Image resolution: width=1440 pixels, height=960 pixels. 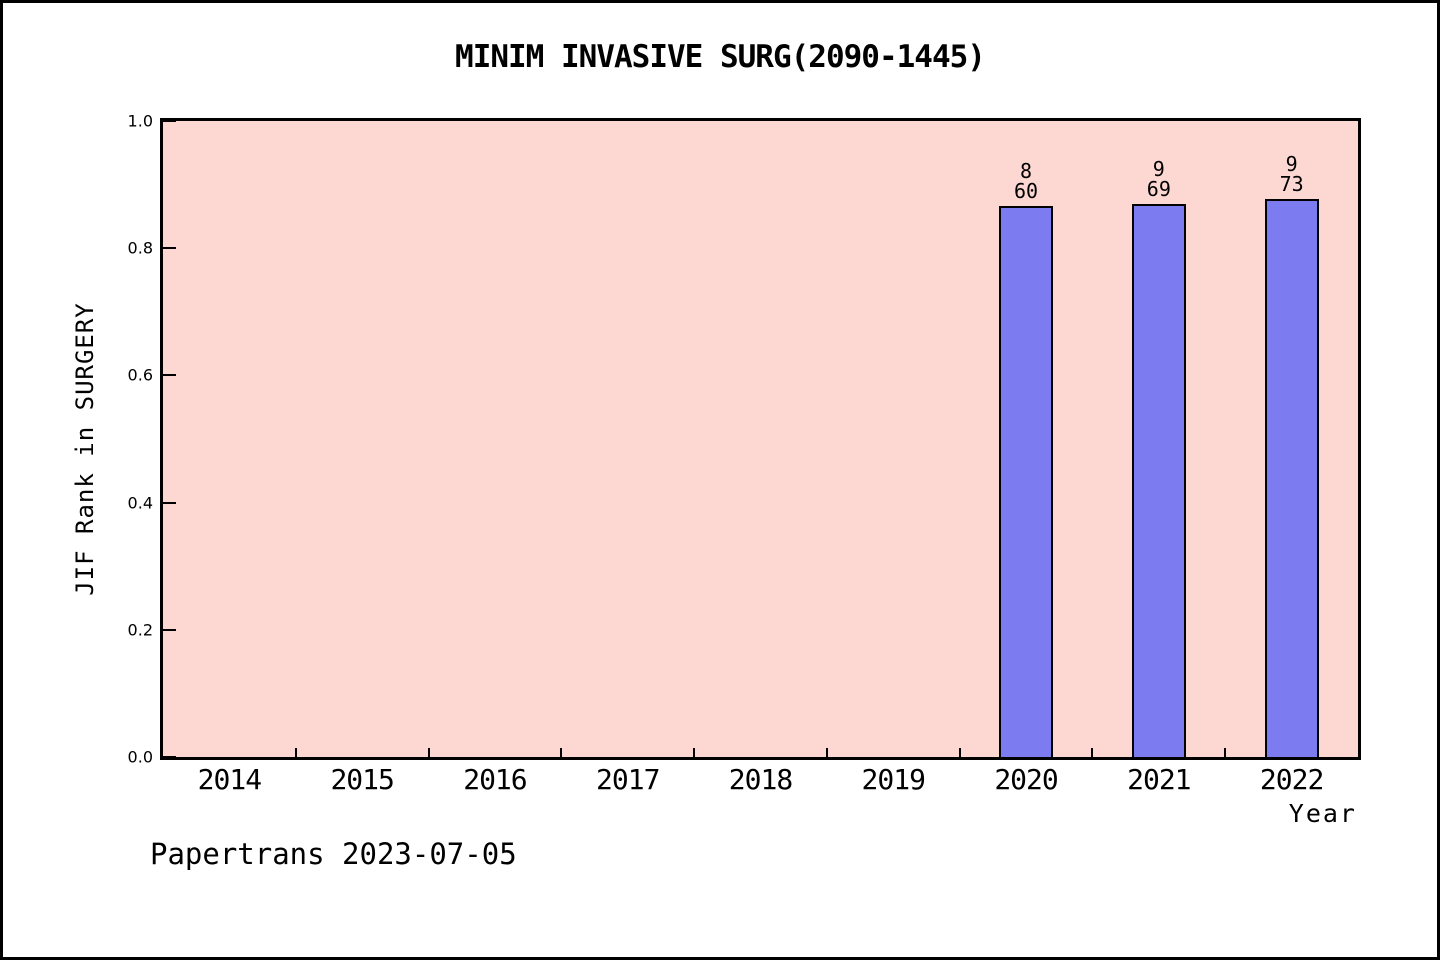 I want to click on bar-total-value: 69, so click(x=1158, y=189).